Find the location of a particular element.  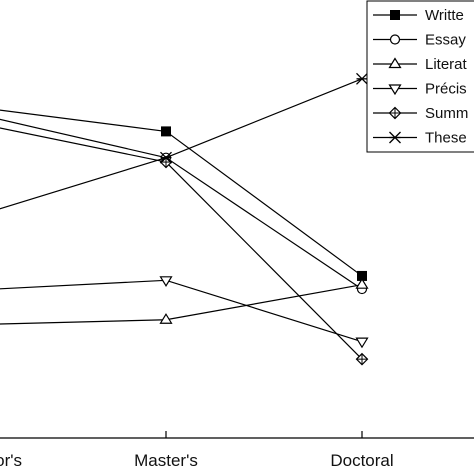

legend-item: These is located at coordinates (420, 138).